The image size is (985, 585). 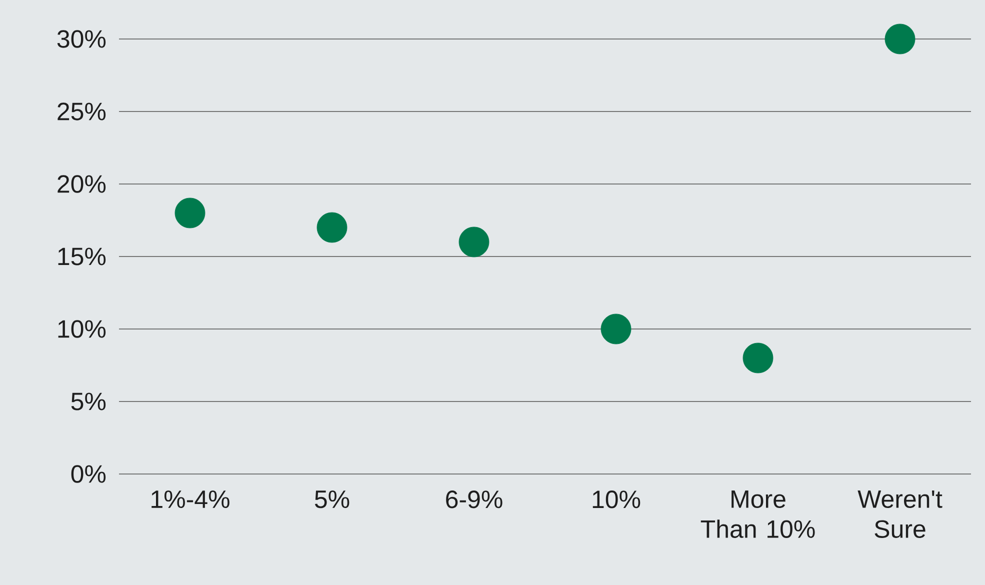 I want to click on y-tick-label: 5%, so click(x=88, y=401).